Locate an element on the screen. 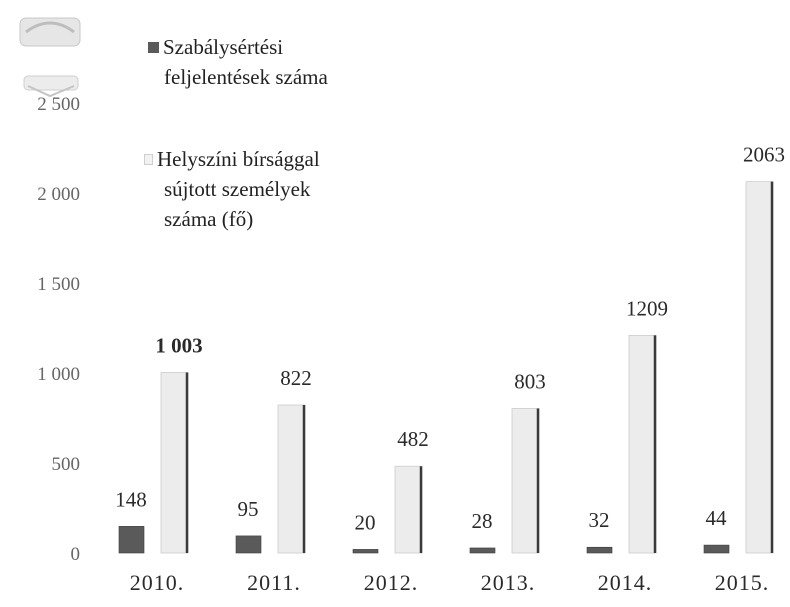 This screenshot has height=607, width=790. data-label-series-1: 44 is located at coordinates (717, 518).